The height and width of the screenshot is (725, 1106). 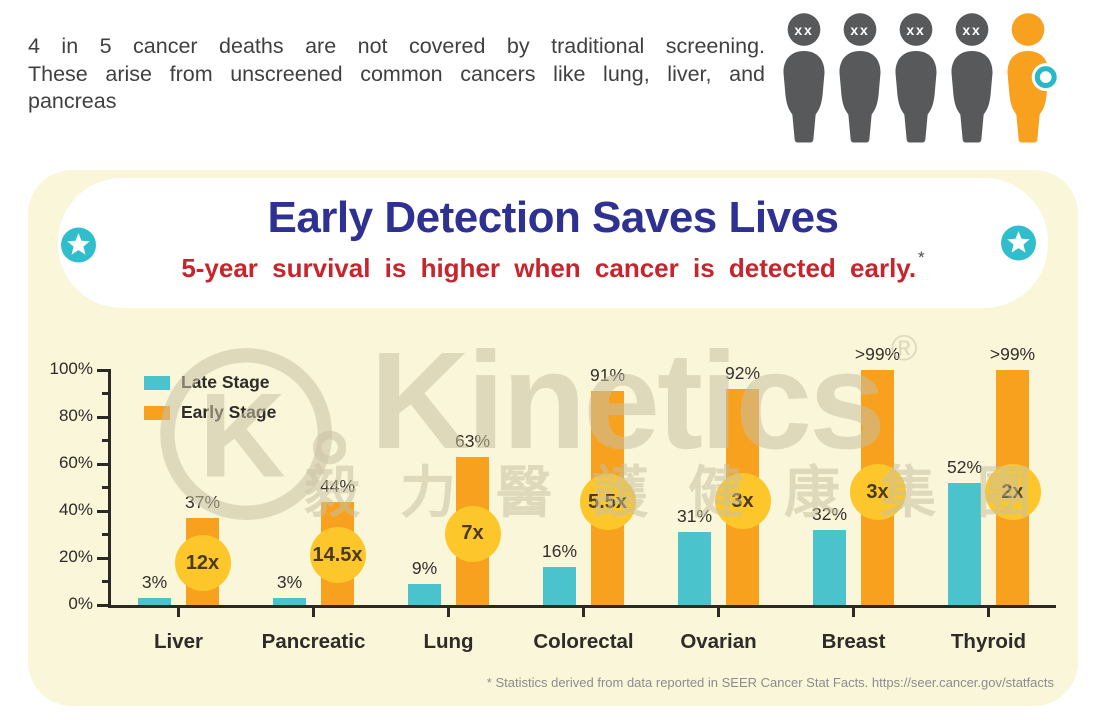 What do you see at coordinates (72, 101) in the screenshot?
I see `header-line-3: pancreas` at bounding box center [72, 101].